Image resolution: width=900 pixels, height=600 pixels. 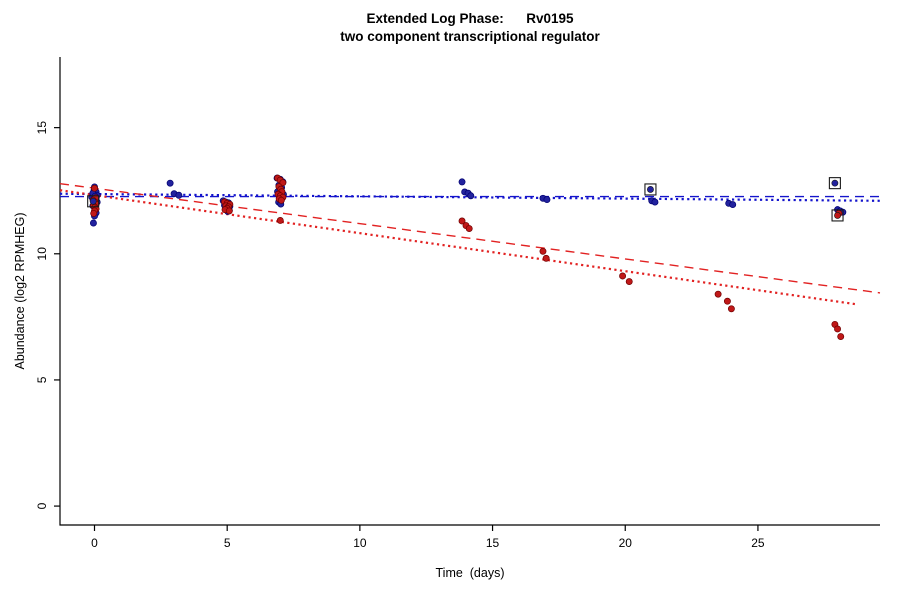 I want to click on y-tick-label: 5, so click(x=42, y=379).